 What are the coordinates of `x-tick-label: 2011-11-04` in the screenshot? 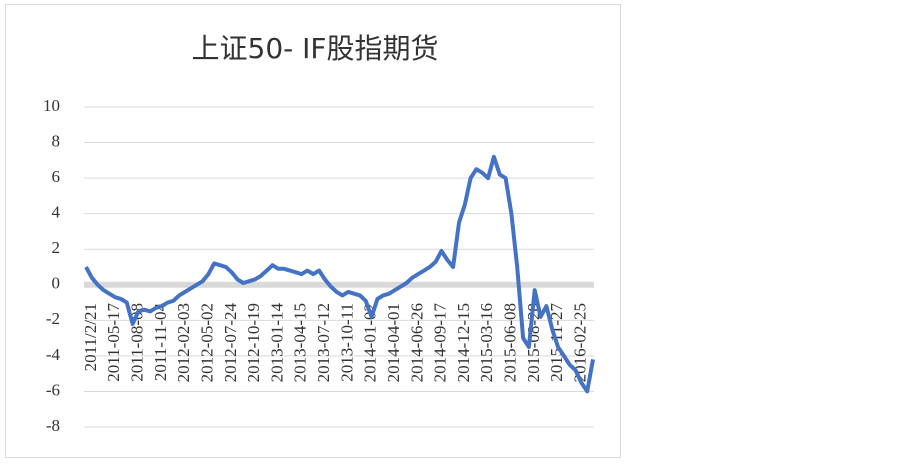 It's located at (160, 342).